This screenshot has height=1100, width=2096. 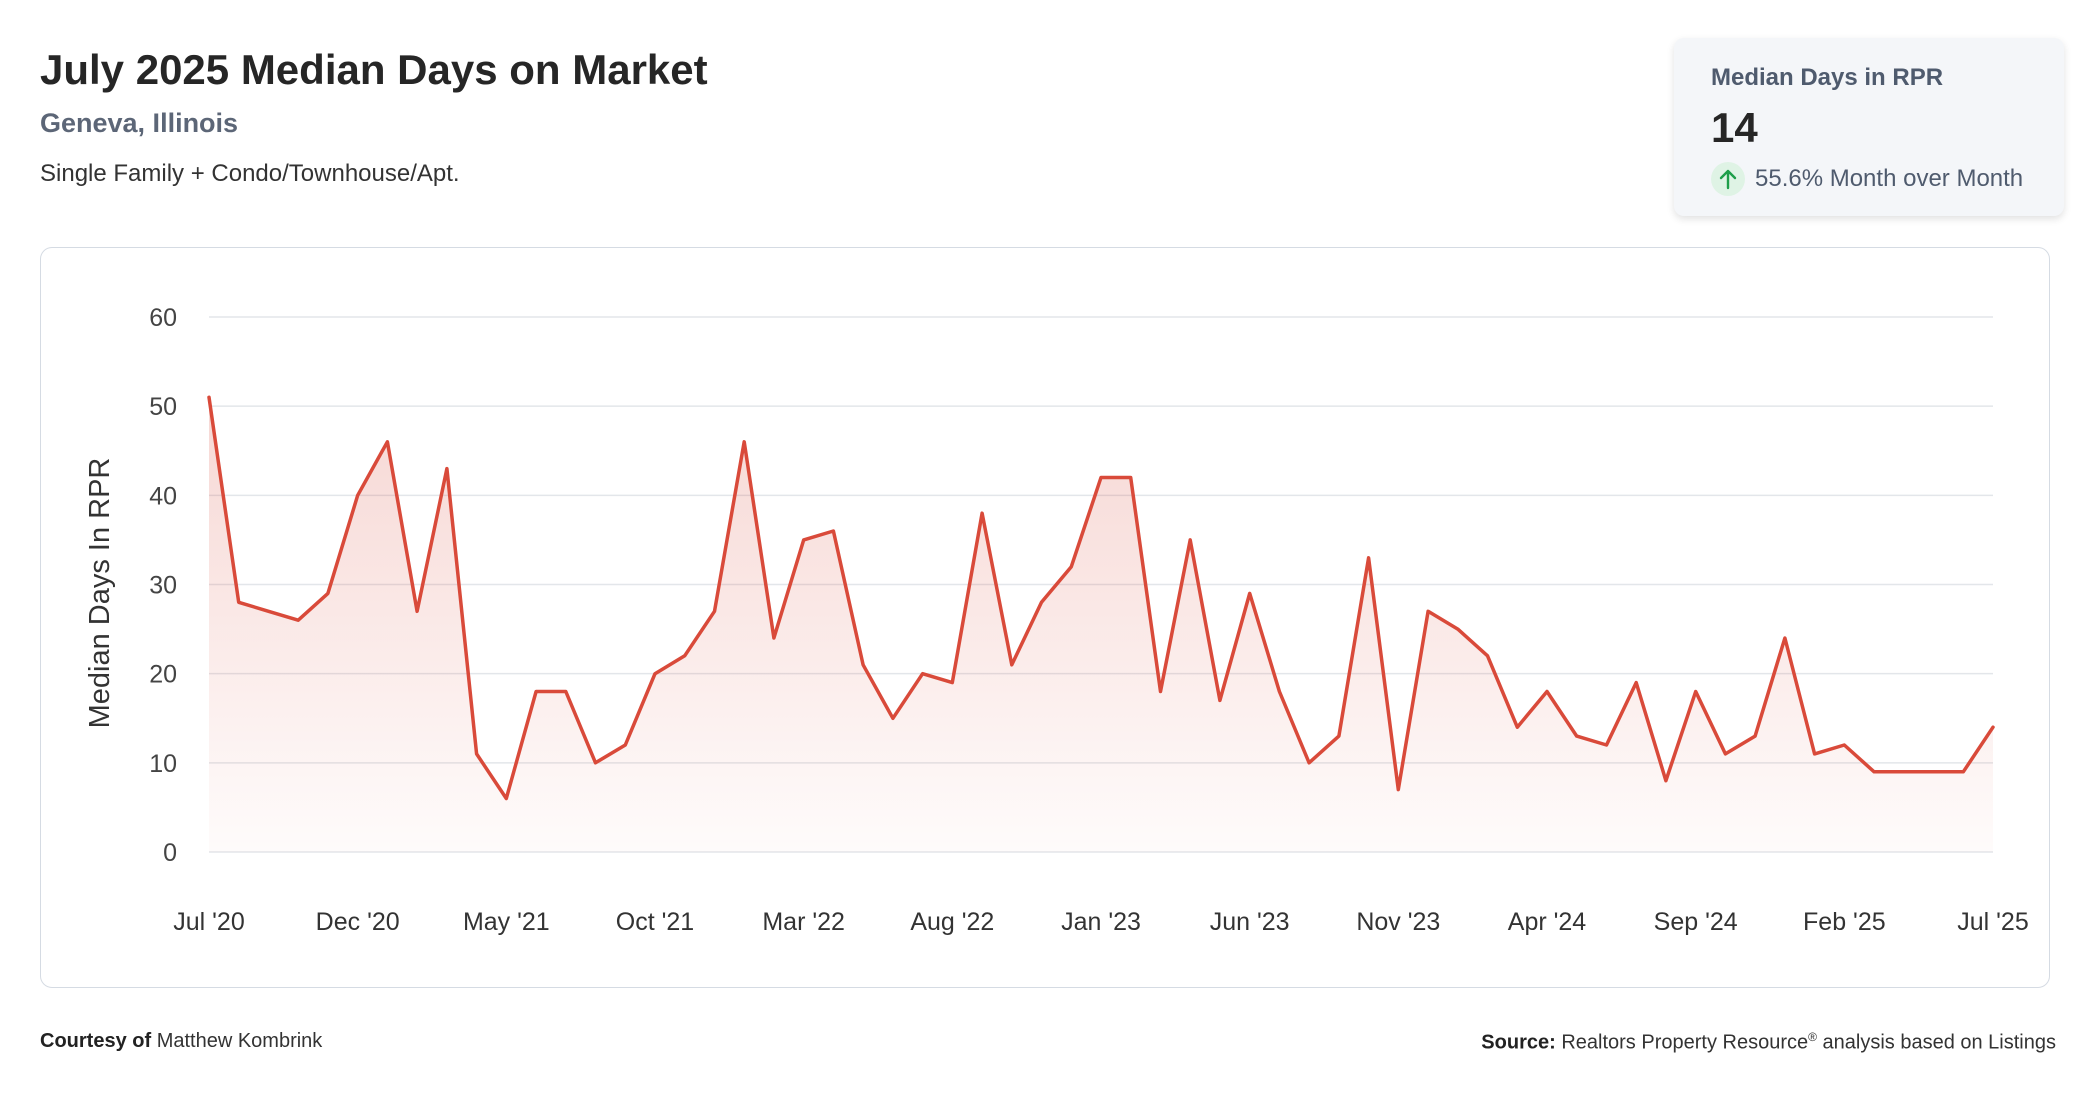 I want to click on courtesy-footer: Courtesy of Matthew Kombrink, so click(x=181, y=1041).